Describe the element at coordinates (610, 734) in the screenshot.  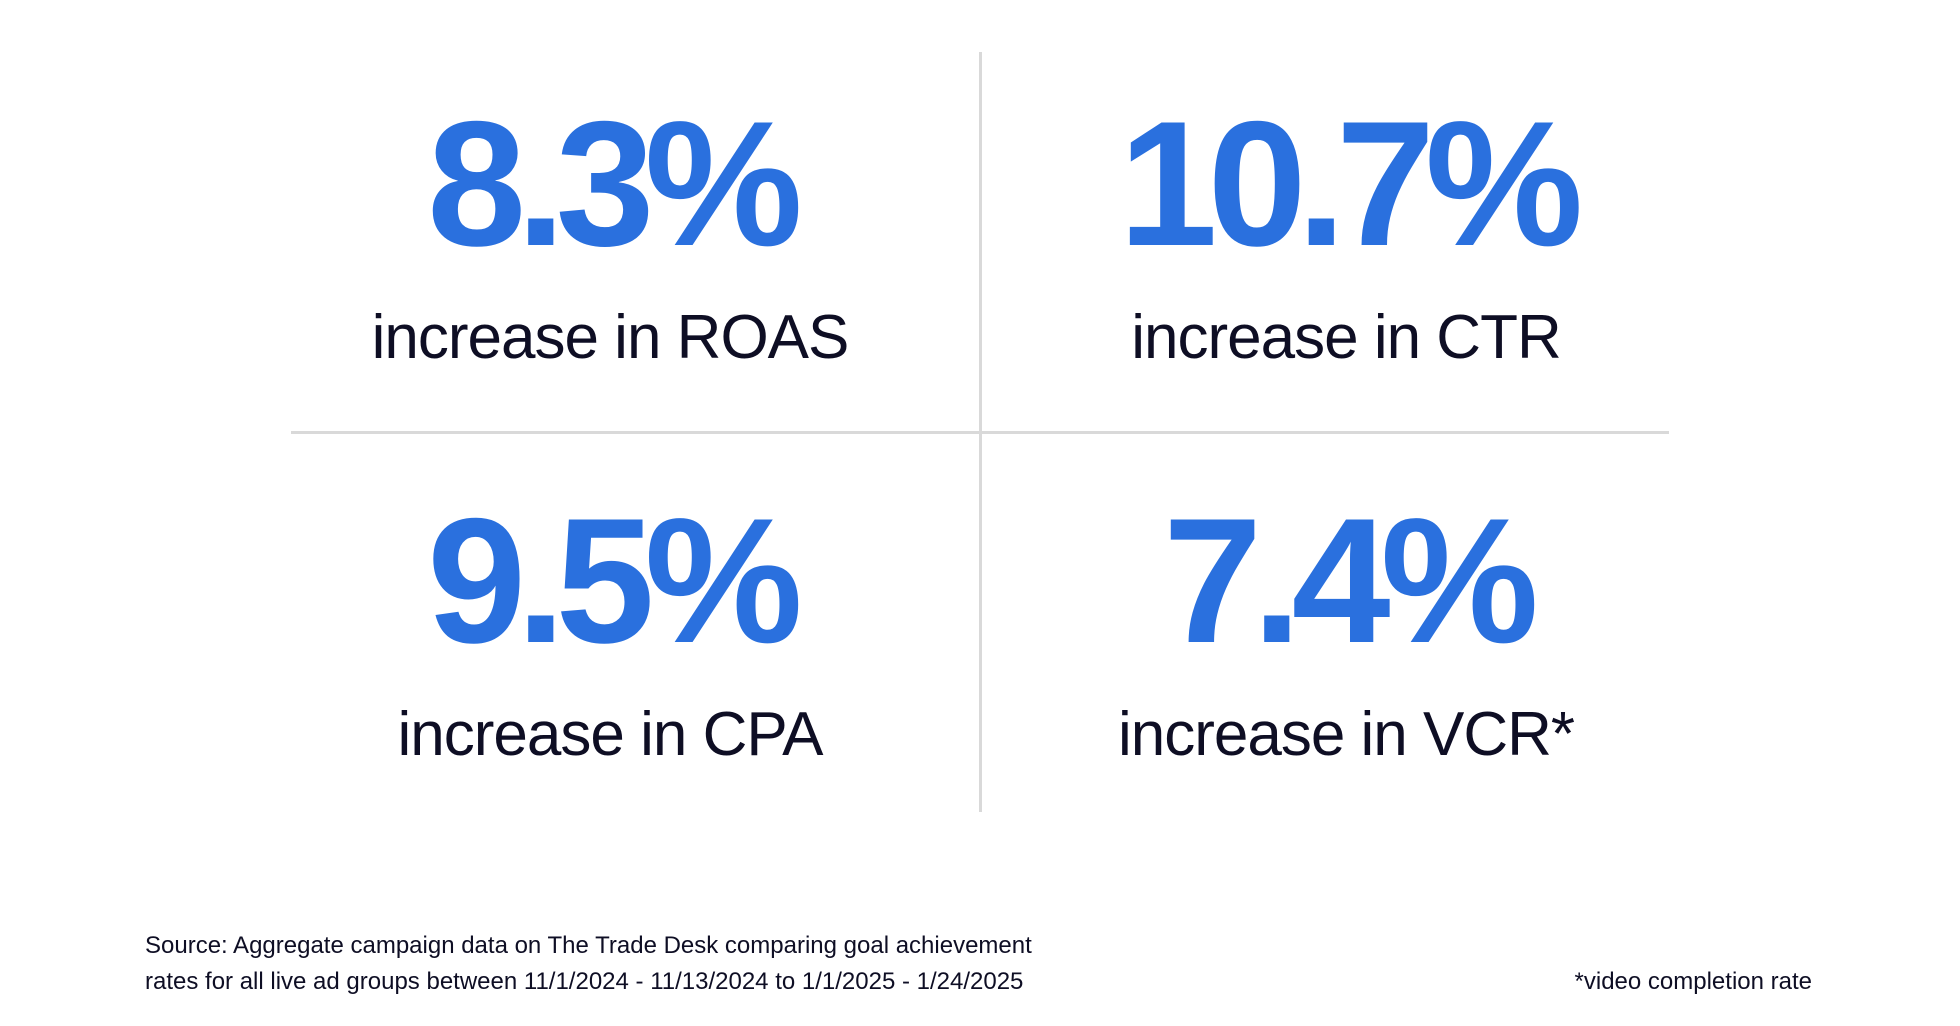
I see `stat-label: increase in CPA` at that location.